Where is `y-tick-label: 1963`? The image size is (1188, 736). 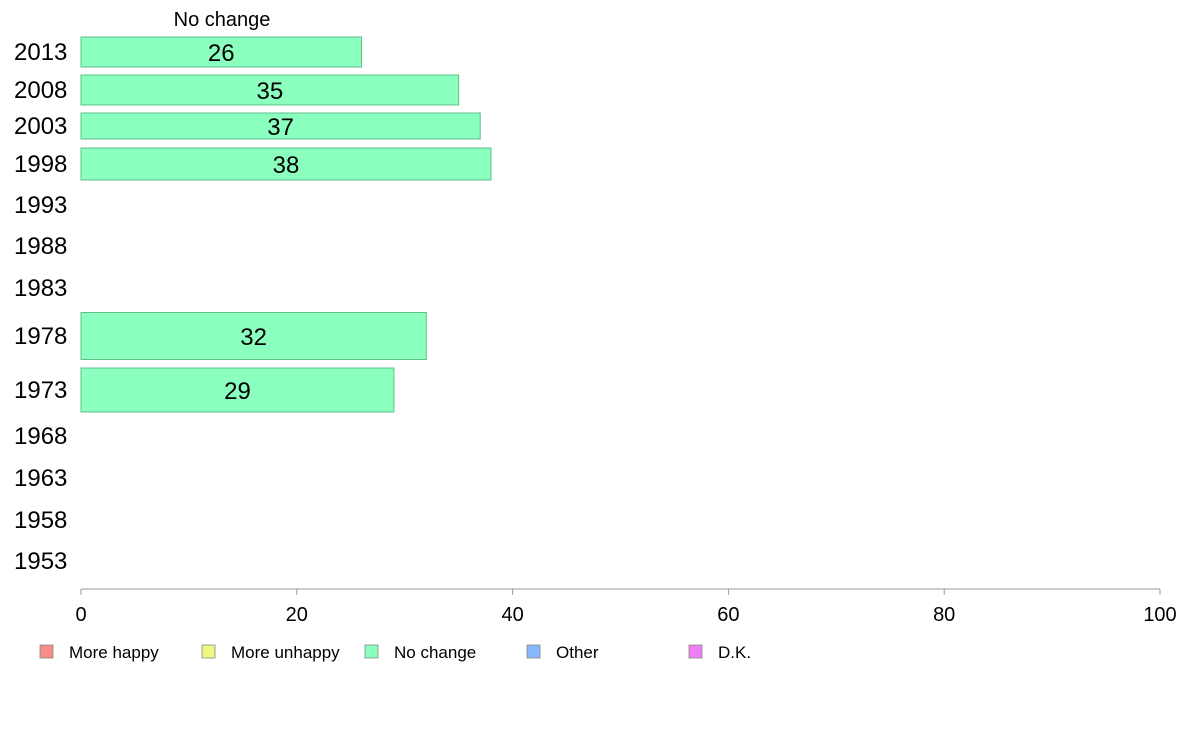 y-tick-label: 1963 is located at coordinates (40, 478).